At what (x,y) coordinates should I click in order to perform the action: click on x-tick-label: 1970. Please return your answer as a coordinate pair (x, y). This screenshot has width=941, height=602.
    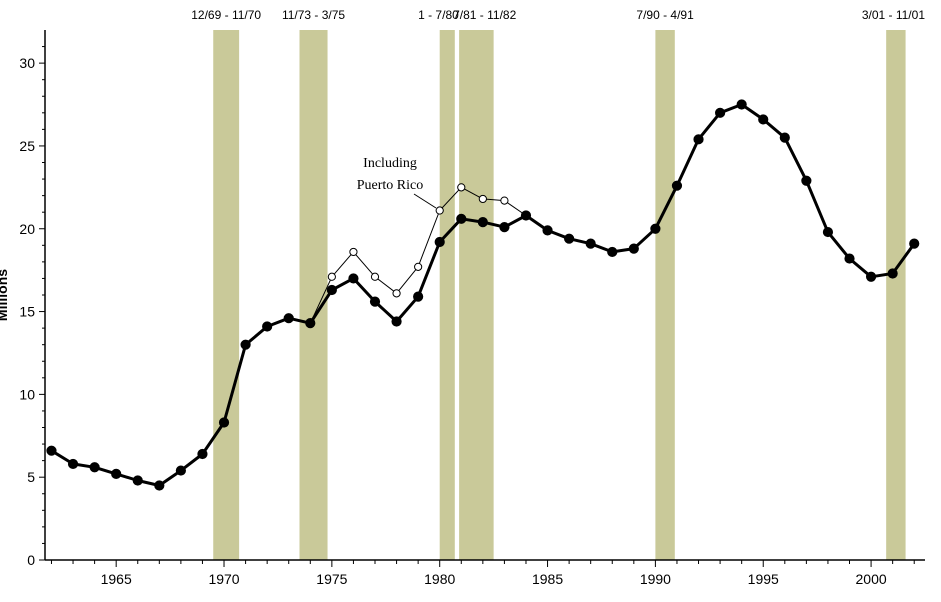
    Looking at the image, I should click on (223, 579).